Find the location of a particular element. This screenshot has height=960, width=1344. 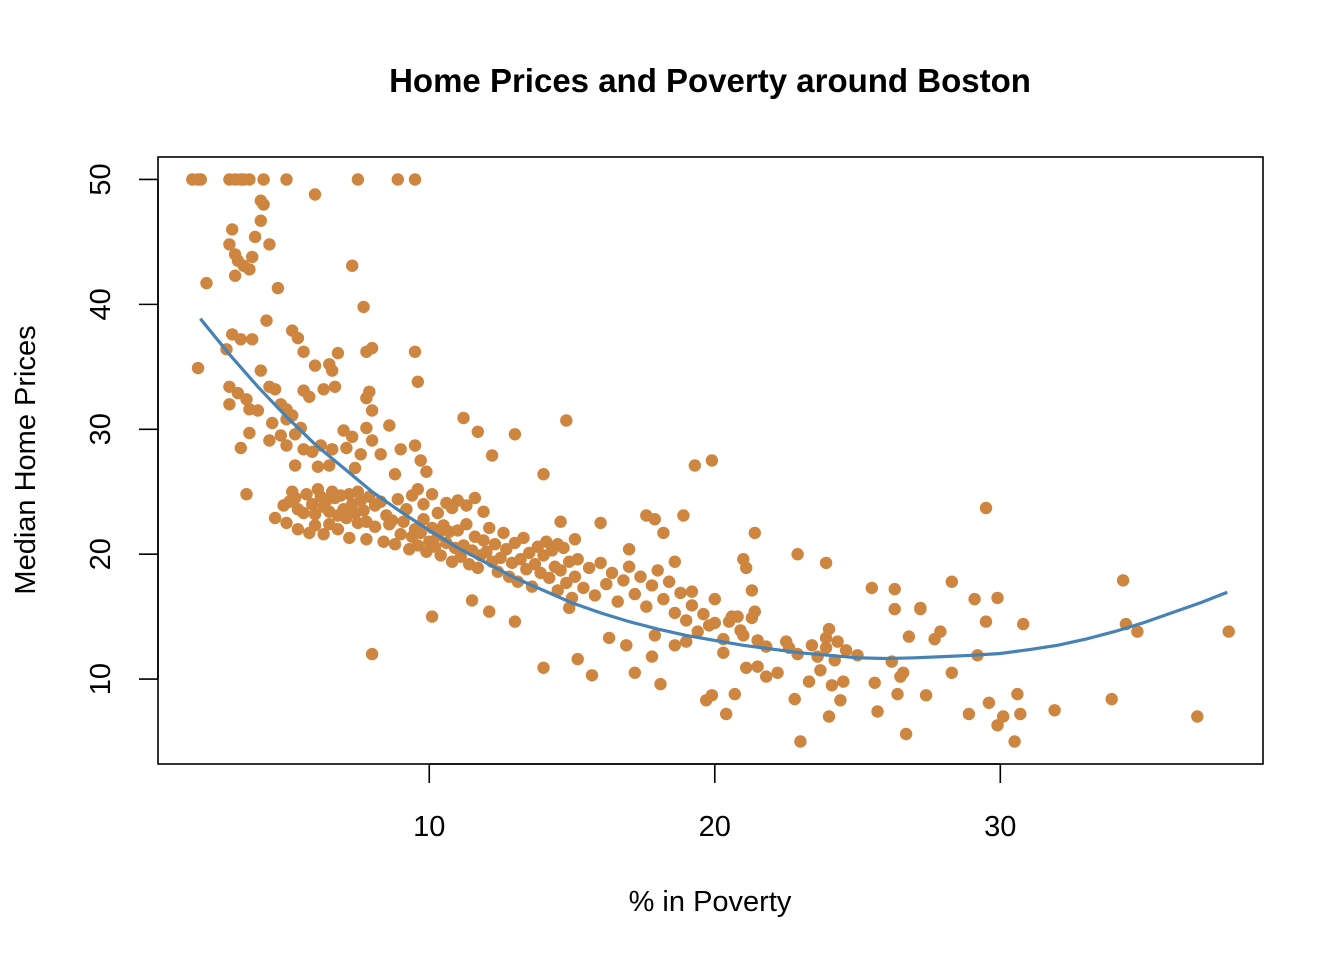

y-tick-label: 10 is located at coordinates (101, 679).